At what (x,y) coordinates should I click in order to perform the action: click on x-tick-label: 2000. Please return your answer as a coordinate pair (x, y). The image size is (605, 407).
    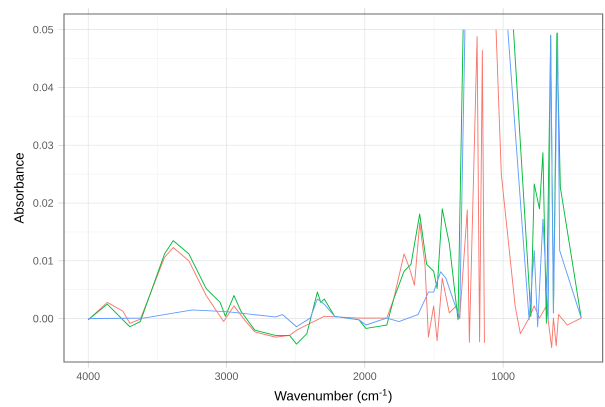
    Looking at the image, I should click on (364, 376).